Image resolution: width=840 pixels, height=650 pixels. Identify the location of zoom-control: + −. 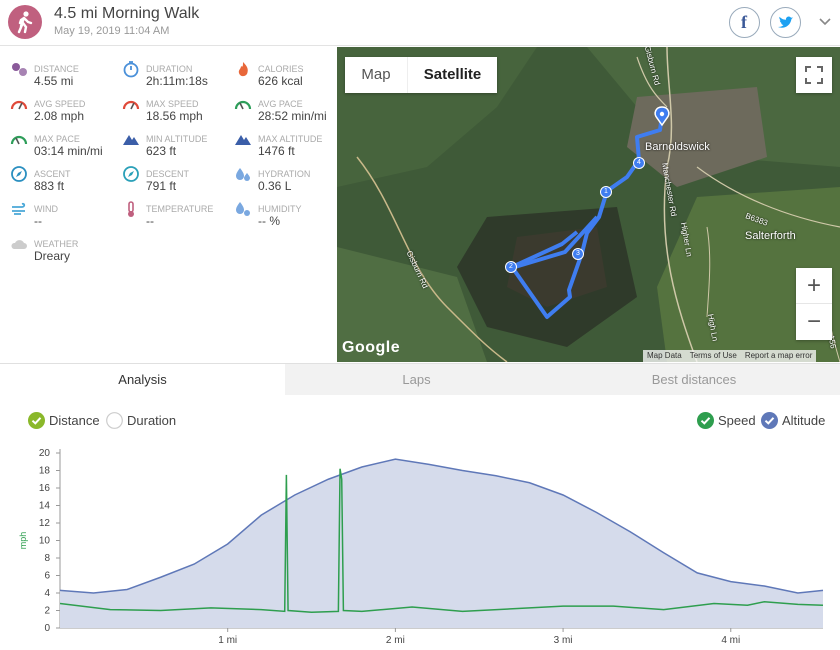
(814, 304).